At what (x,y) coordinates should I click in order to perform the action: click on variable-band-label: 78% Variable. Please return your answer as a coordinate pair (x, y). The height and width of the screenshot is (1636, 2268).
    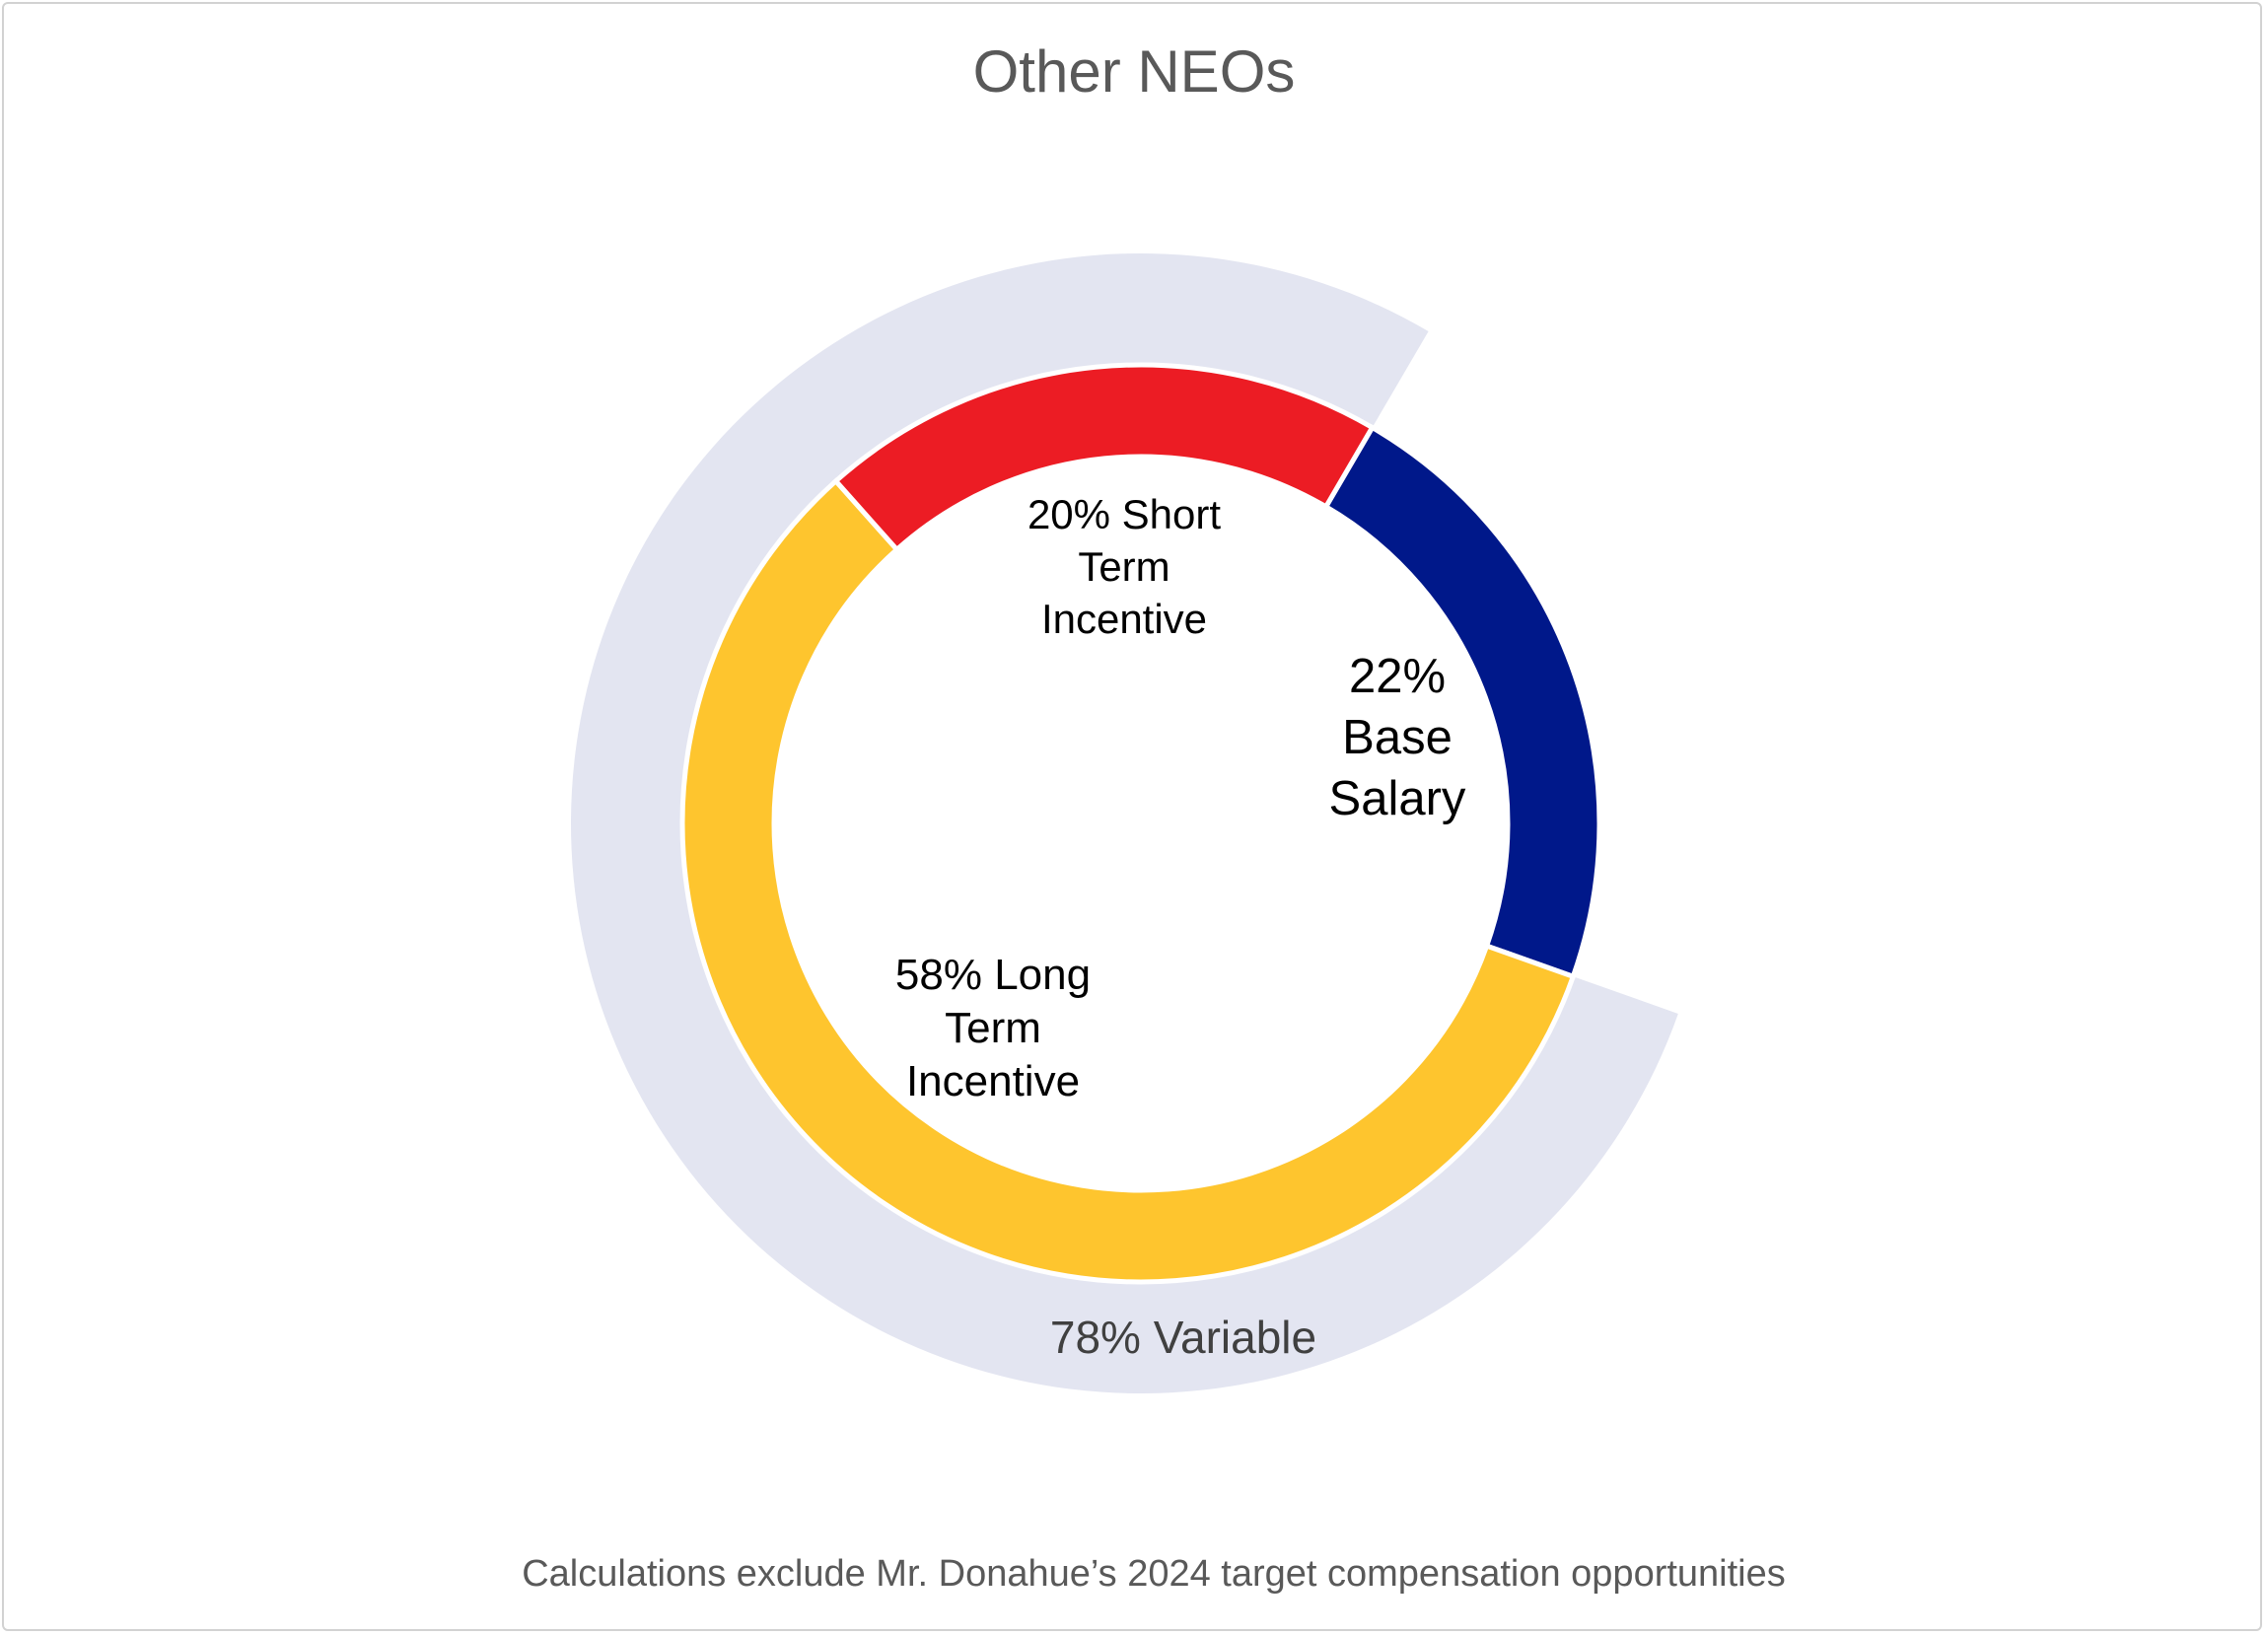
    Looking at the image, I should click on (1183, 1338).